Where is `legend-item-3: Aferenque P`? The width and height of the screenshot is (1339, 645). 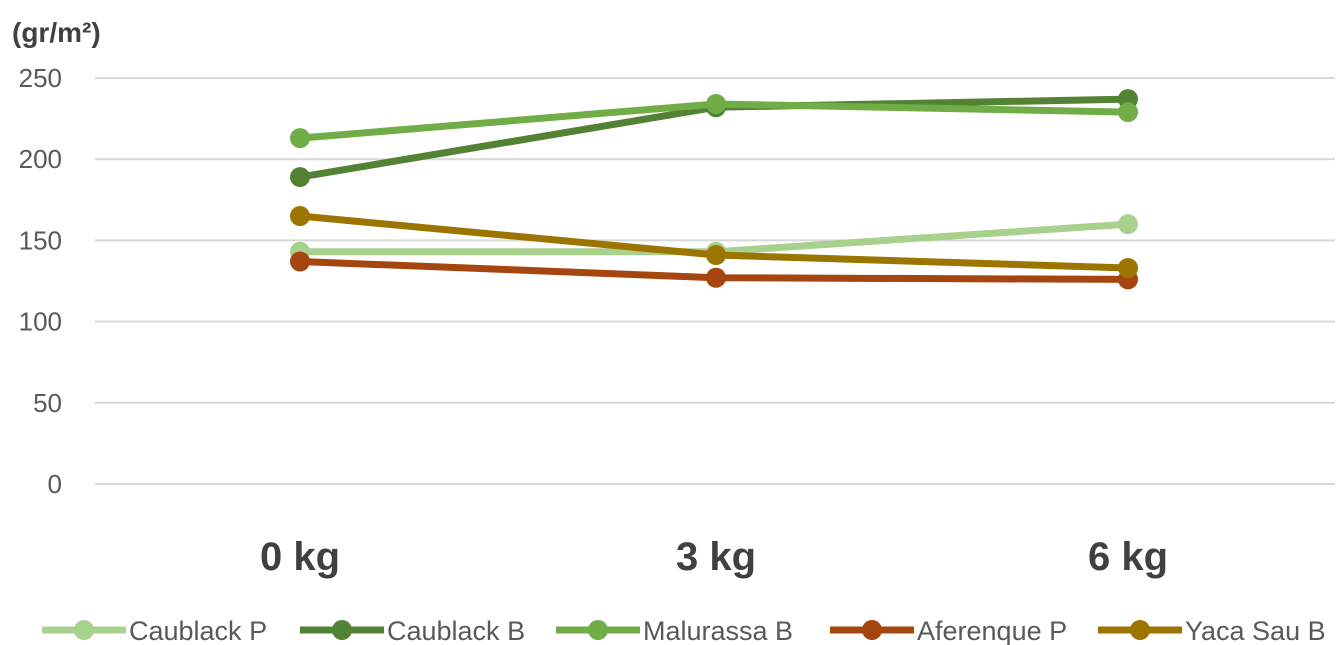 legend-item-3: Aferenque P is located at coordinates (948, 630).